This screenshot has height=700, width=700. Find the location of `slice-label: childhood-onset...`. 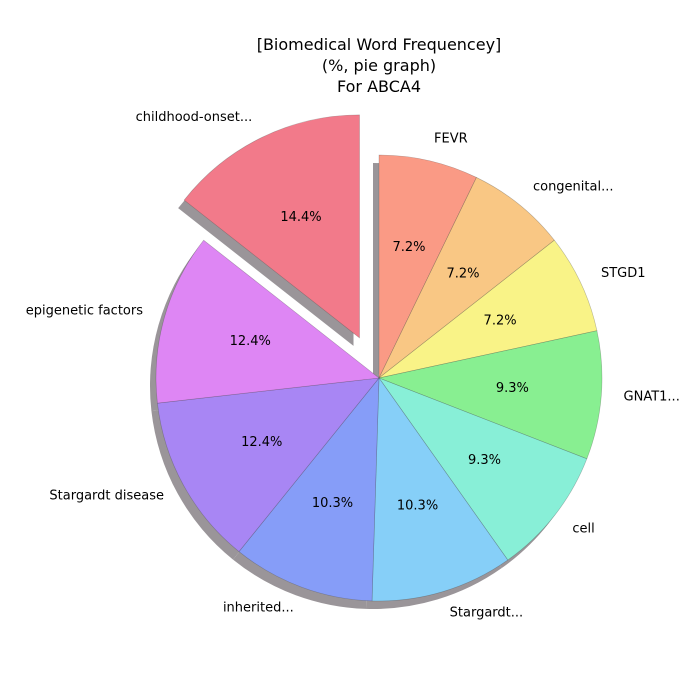

slice-label: childhood-onset... is located at coordinates (194, 117).